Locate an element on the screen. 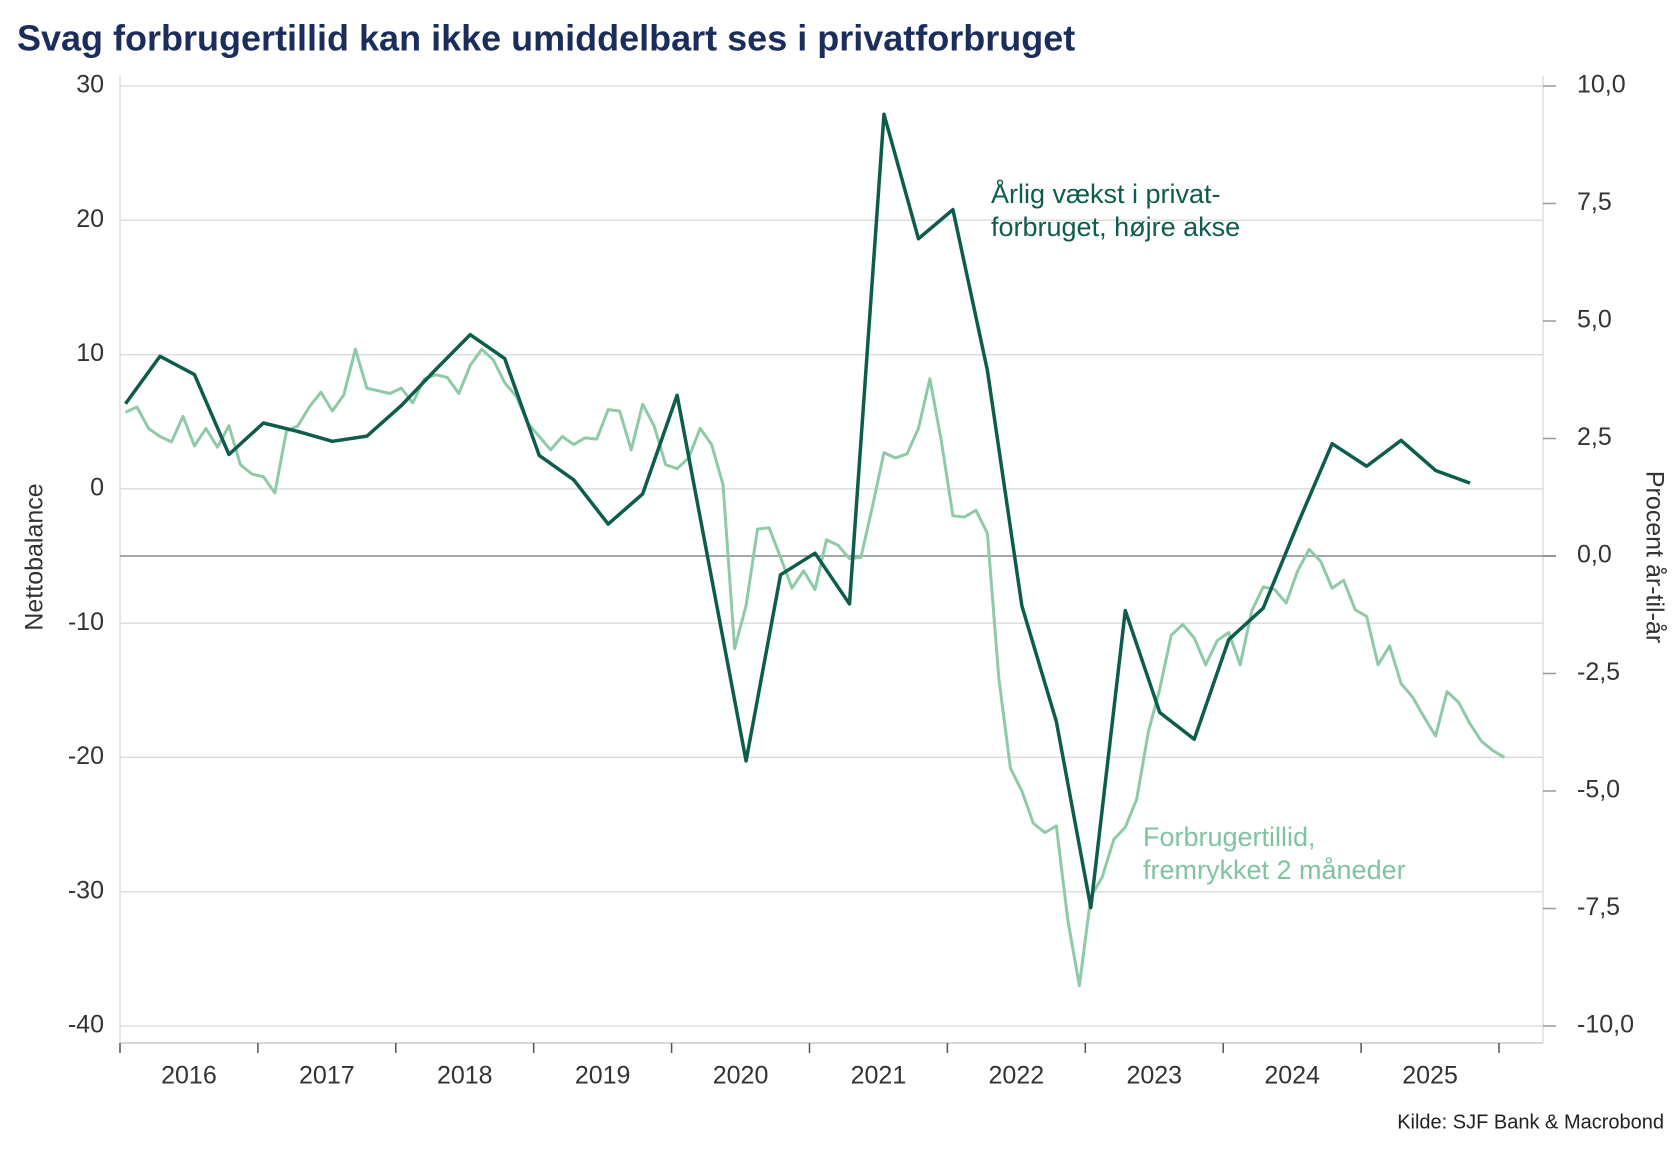 The height and width of the screenshot is (1160, 1680). annotation: fremrykket 2 måneder is located at coordinates (1274, 870).